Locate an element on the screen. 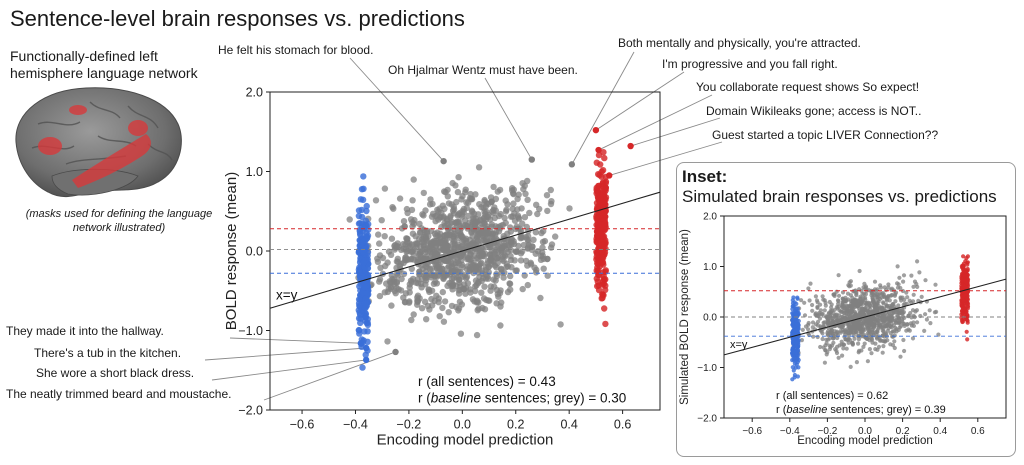 The image size is (1024, 465). leader-line-suppress is located at coordinates (295, 340).